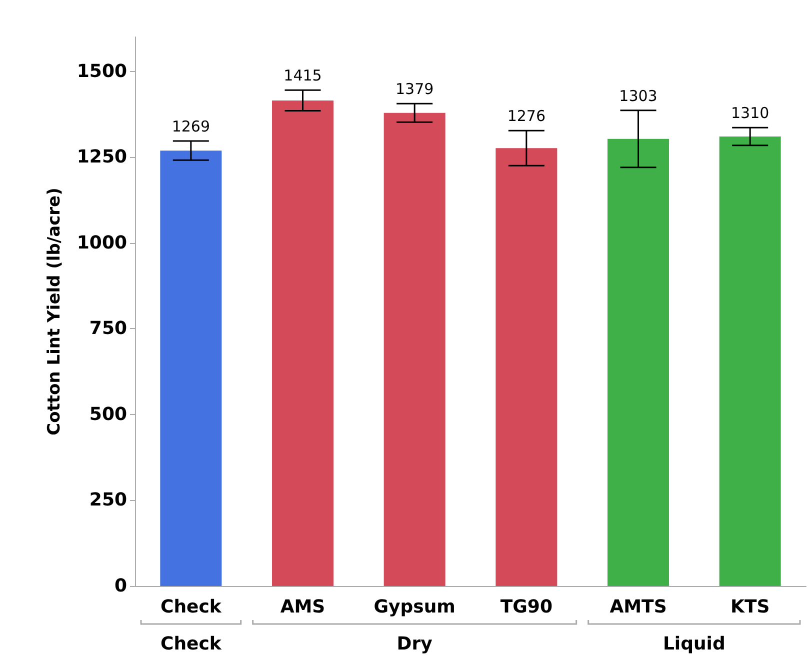  I want to click on x-tick-label: AMTS, so click(638, 607).